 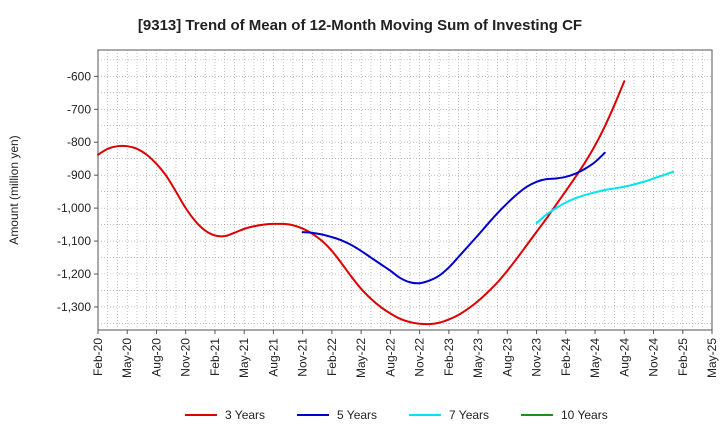 I want to click on legend-label-7-years: 7 Years, so click(x=469, y=415).